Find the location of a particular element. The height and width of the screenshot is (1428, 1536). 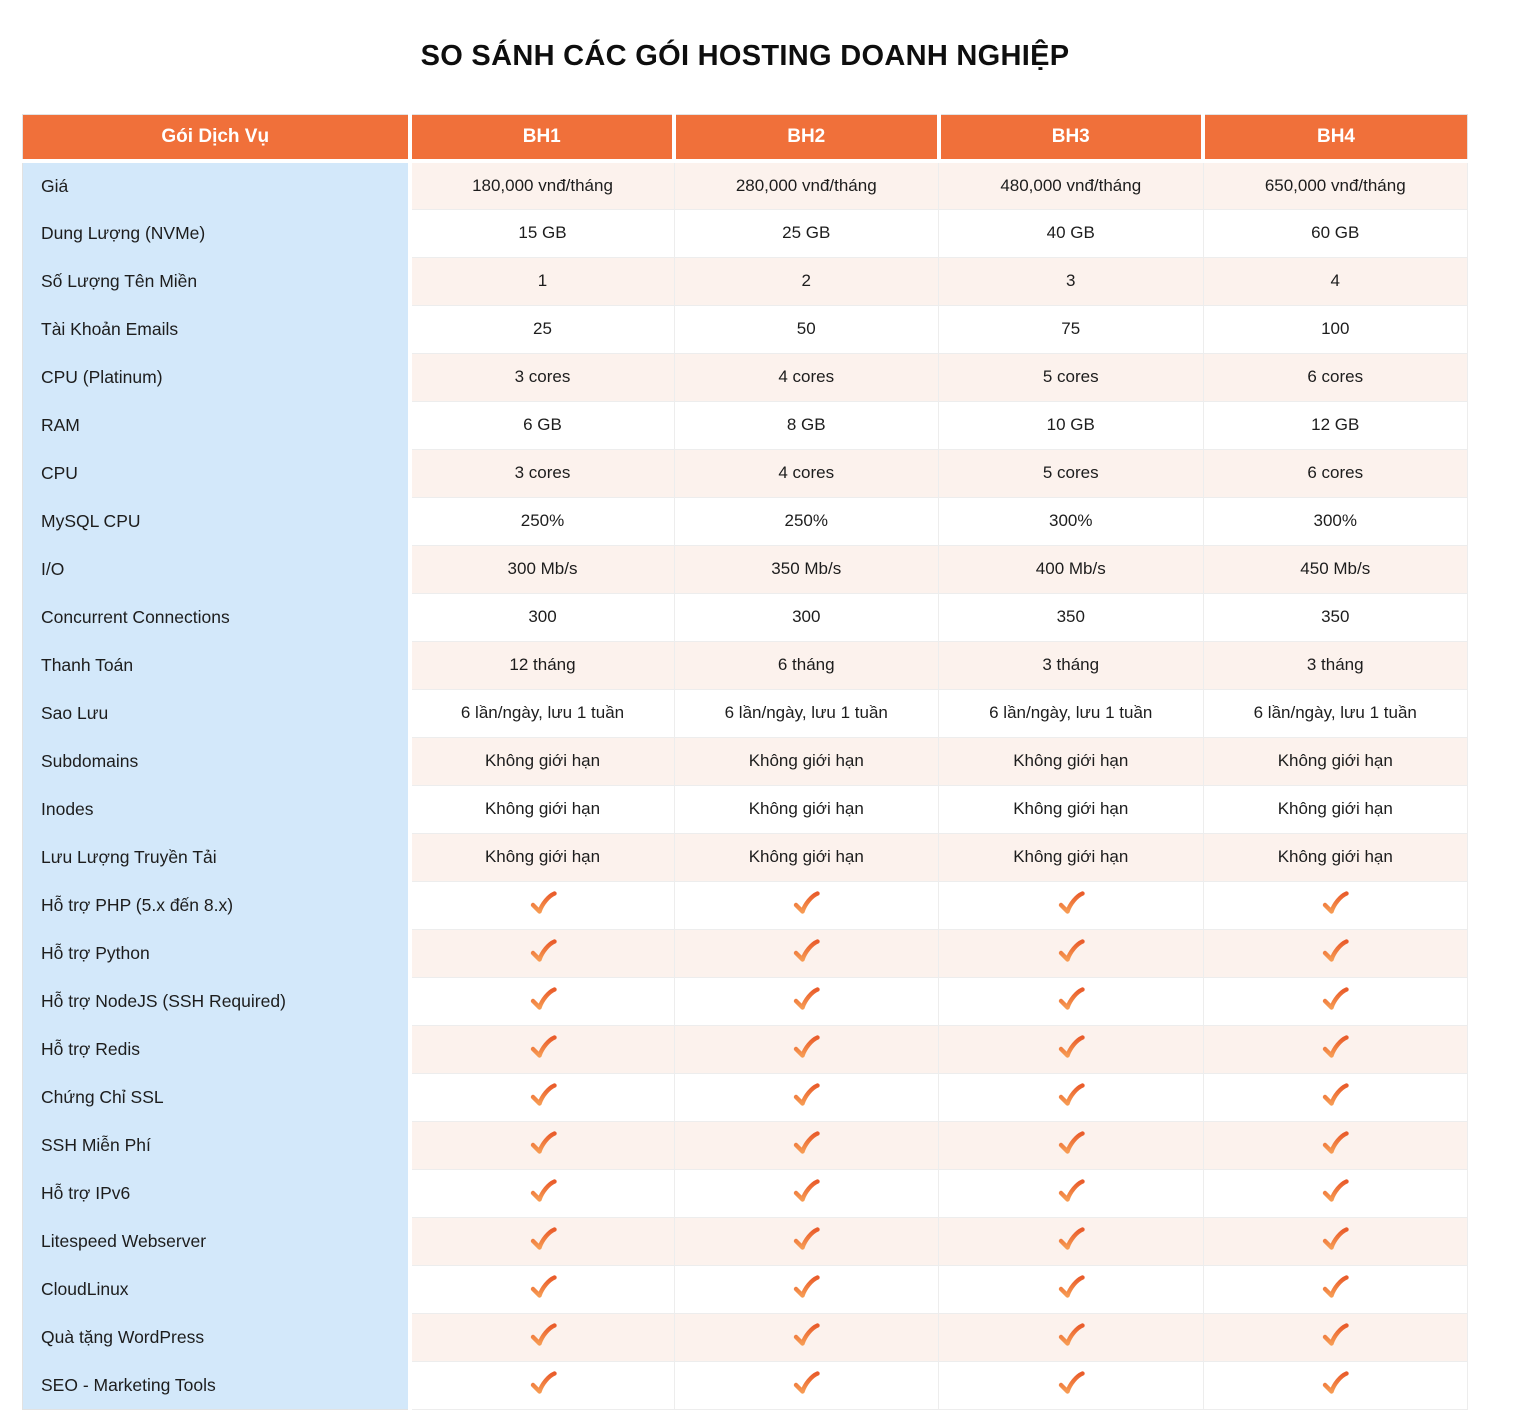

table-row: Concurrent Connections 300 300 350 350 is located at coordinates (745, 617).